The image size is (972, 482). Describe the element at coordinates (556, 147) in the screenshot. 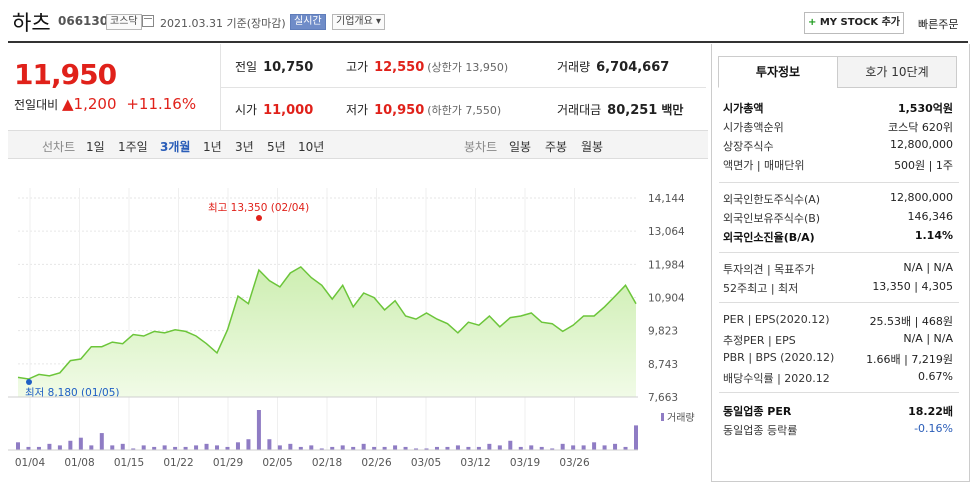

I see `tab-weekly-candle: 주봉` at that location.